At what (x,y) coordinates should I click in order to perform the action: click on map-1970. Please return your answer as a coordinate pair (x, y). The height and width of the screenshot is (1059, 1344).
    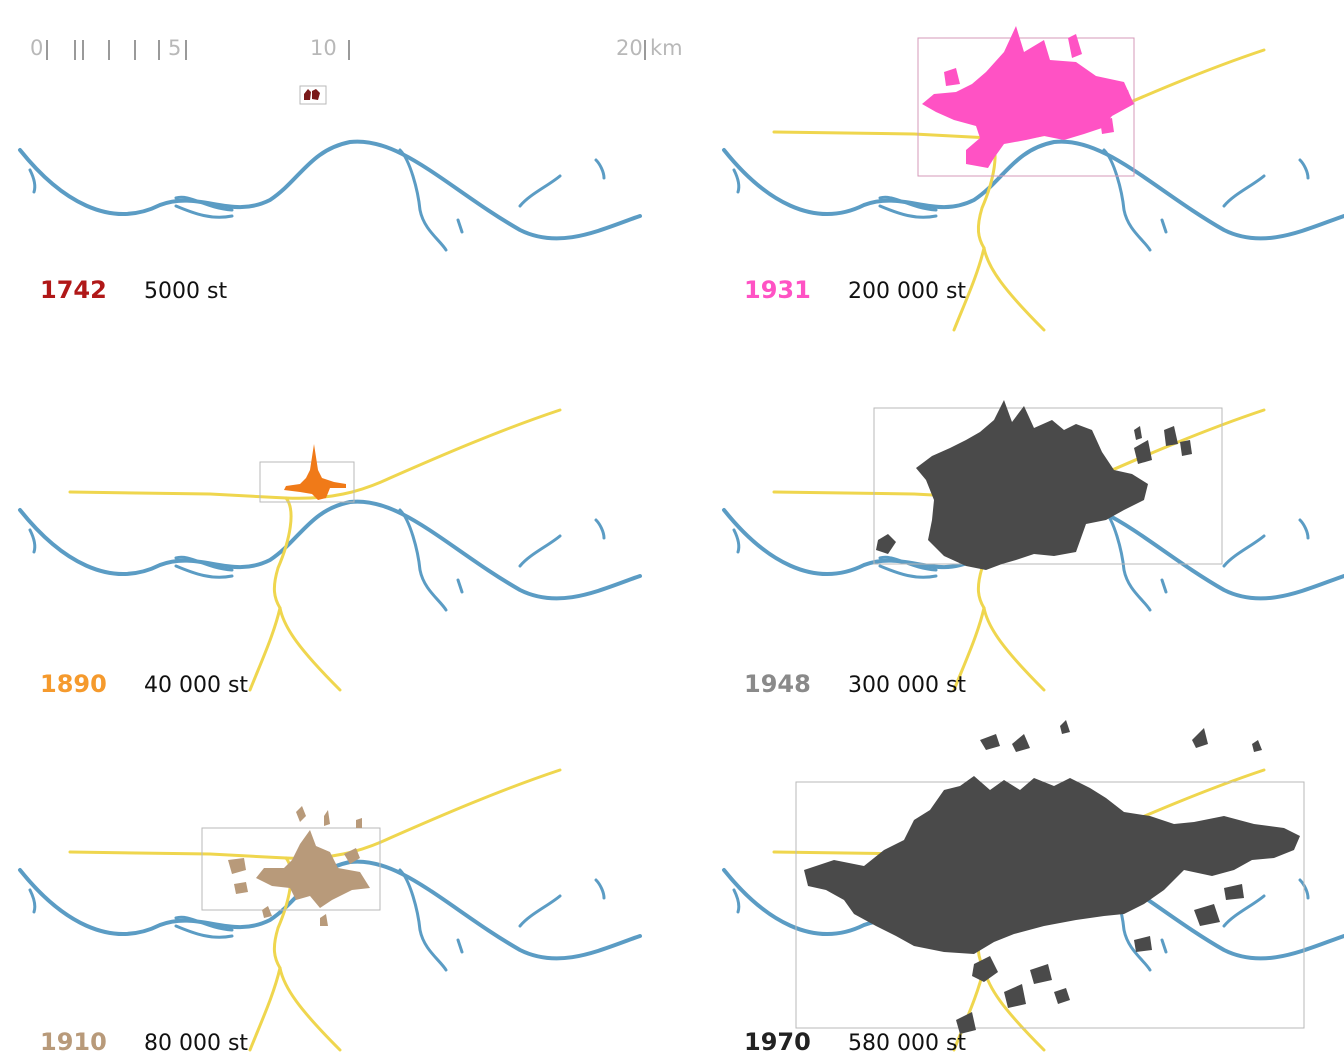
    Looking at the image, I should click on (1033, 886).